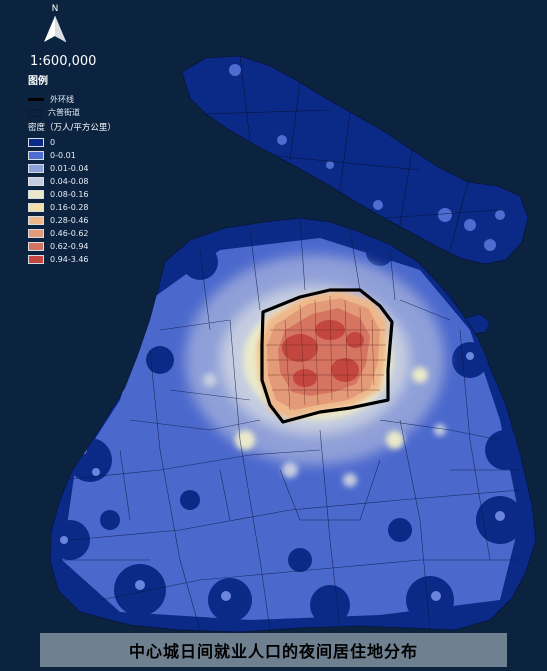 This screenshot has width=547, height=671. What do you see at coordinates (72, 142) in the screenshot?
I see `density-class-row: 0` at bounding box center [72, 142].